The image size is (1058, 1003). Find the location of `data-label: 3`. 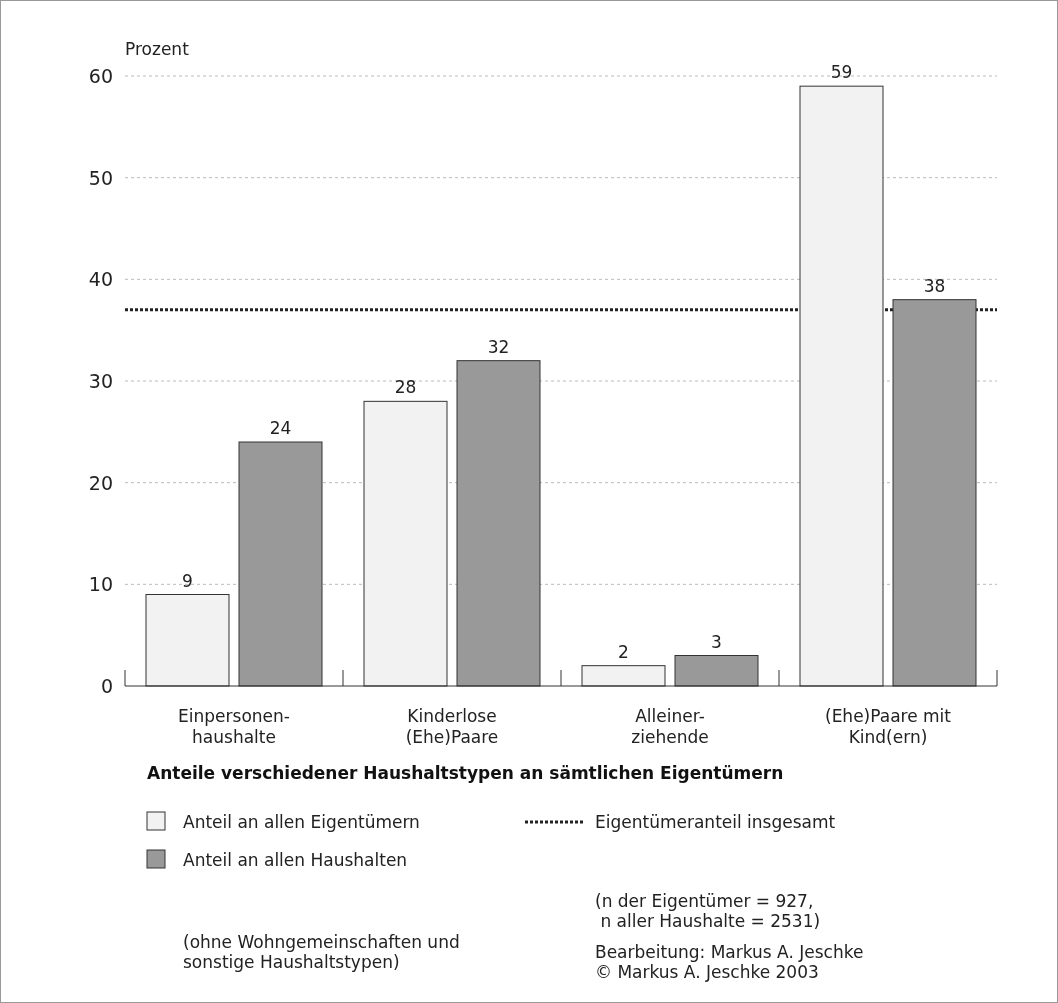

data-label: 3 is located at coordinates (716, 641).